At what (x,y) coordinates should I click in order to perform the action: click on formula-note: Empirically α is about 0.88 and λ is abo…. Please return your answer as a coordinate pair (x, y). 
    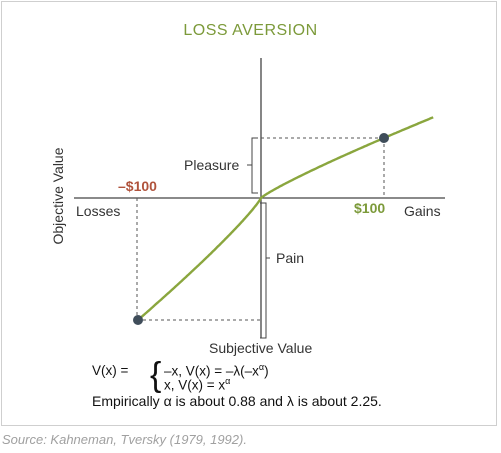
    Looking at the image, I should click on (237, 401).